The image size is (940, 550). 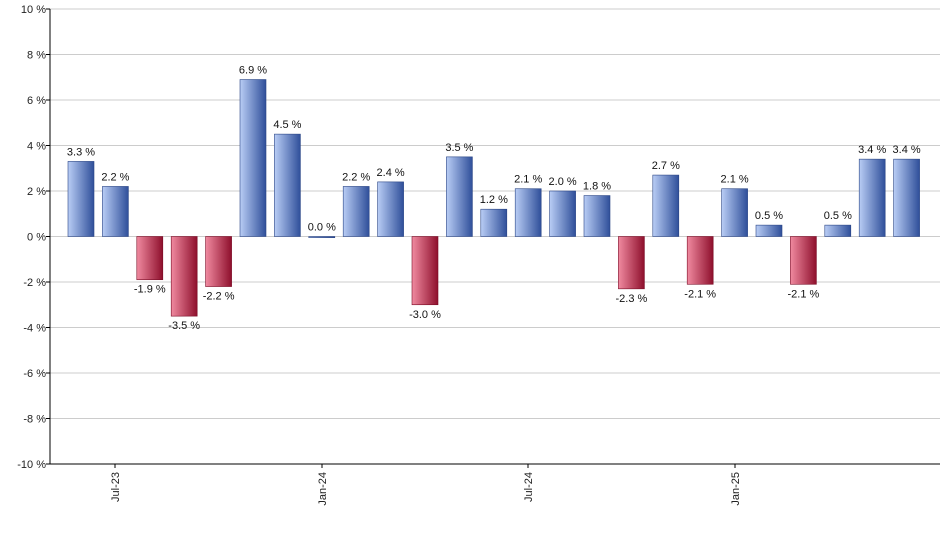 I want to click on bar-value-label: -3.0 %, so click(x=425, y=315).